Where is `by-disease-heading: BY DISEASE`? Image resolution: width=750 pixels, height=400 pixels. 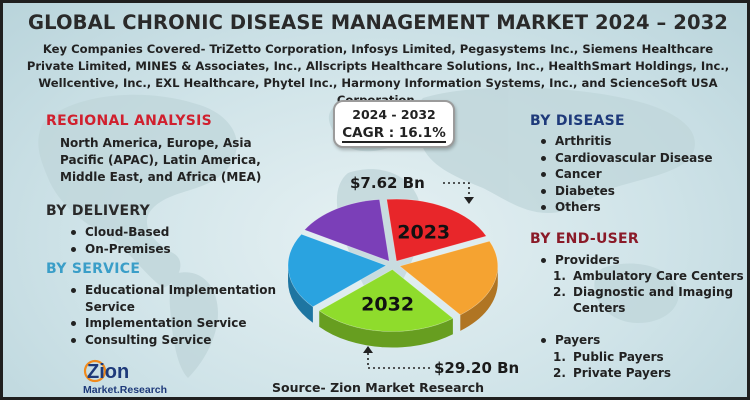
by-disease-heading: BY DISEASE is located at coordinates (577, 121).